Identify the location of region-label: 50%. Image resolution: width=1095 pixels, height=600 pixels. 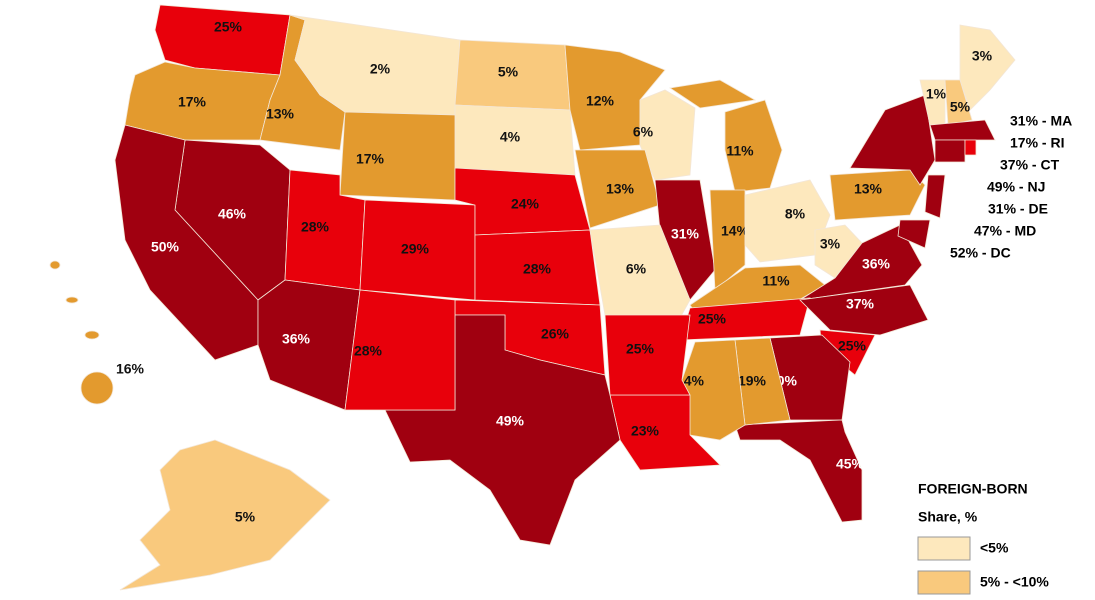
(165, 247).